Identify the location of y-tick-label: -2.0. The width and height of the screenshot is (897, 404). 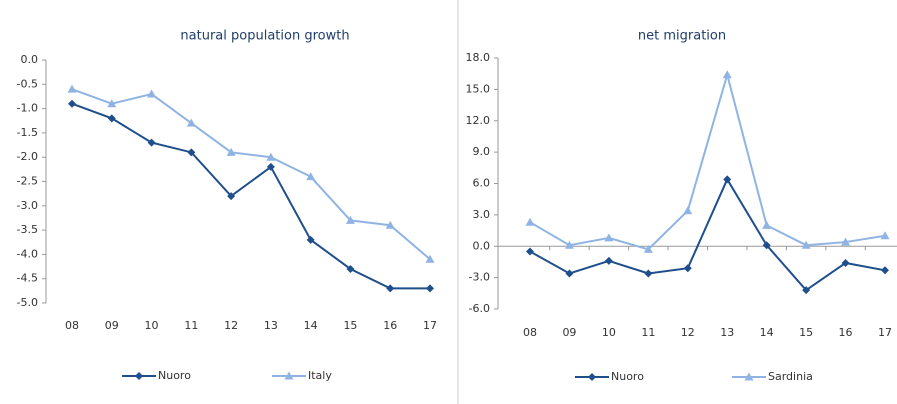
(27, 156).